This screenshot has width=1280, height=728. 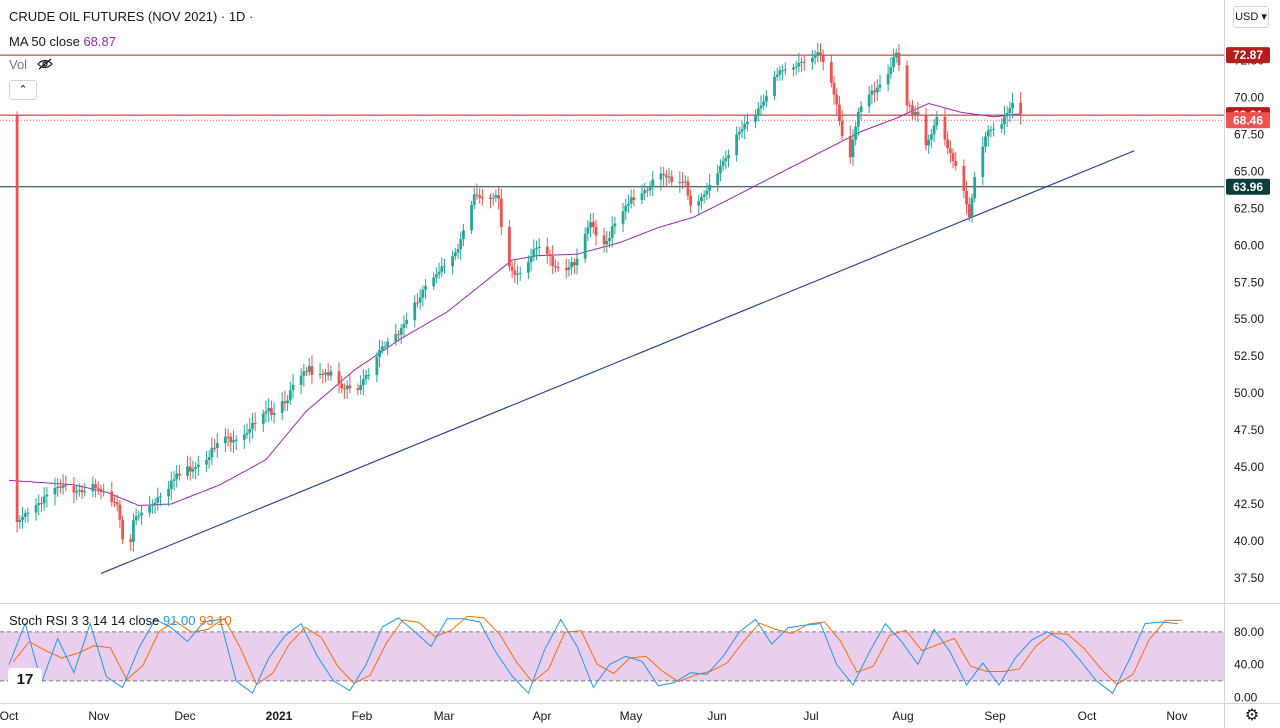 I want to click on price-tick-label: 60.00, so click(x=1249, y=245).